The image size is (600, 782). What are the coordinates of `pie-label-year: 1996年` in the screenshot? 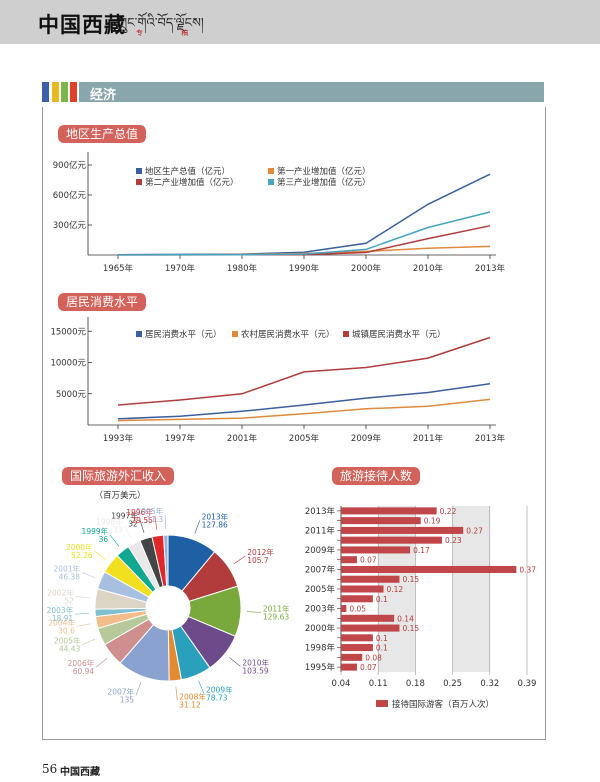 It's located at (139, 512).